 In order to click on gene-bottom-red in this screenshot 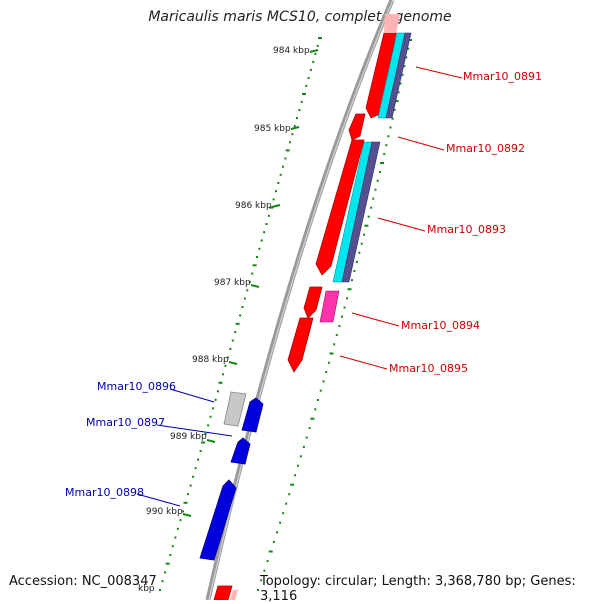, I will do `click(223, 592)`.